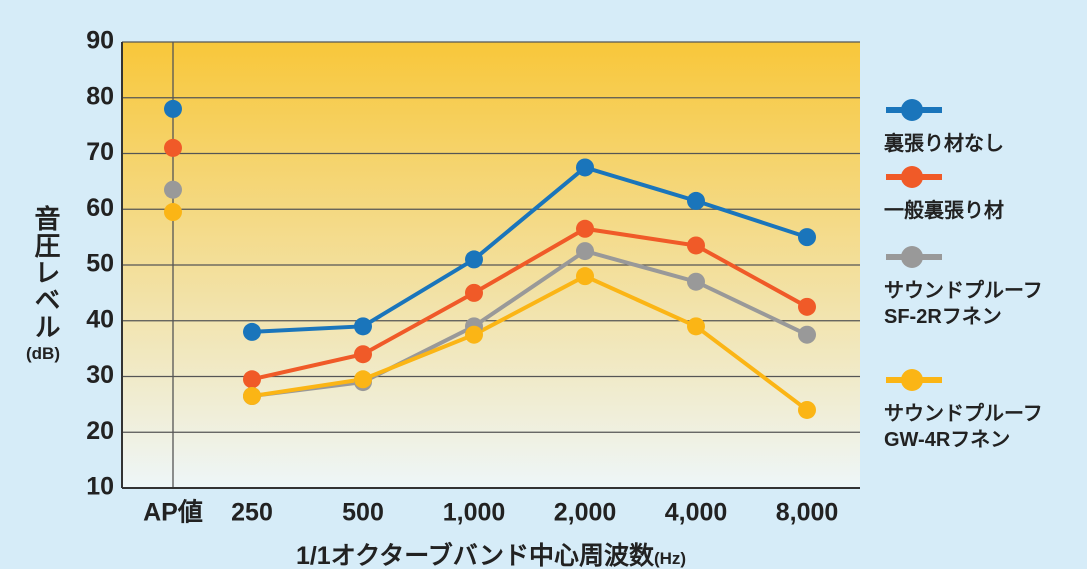 This screenshot has width=1087, height=569. What do you see at coordinates (100, 208) in the screenshot?
I see `y-tick-label: 60` at bounding box center [100, 208].